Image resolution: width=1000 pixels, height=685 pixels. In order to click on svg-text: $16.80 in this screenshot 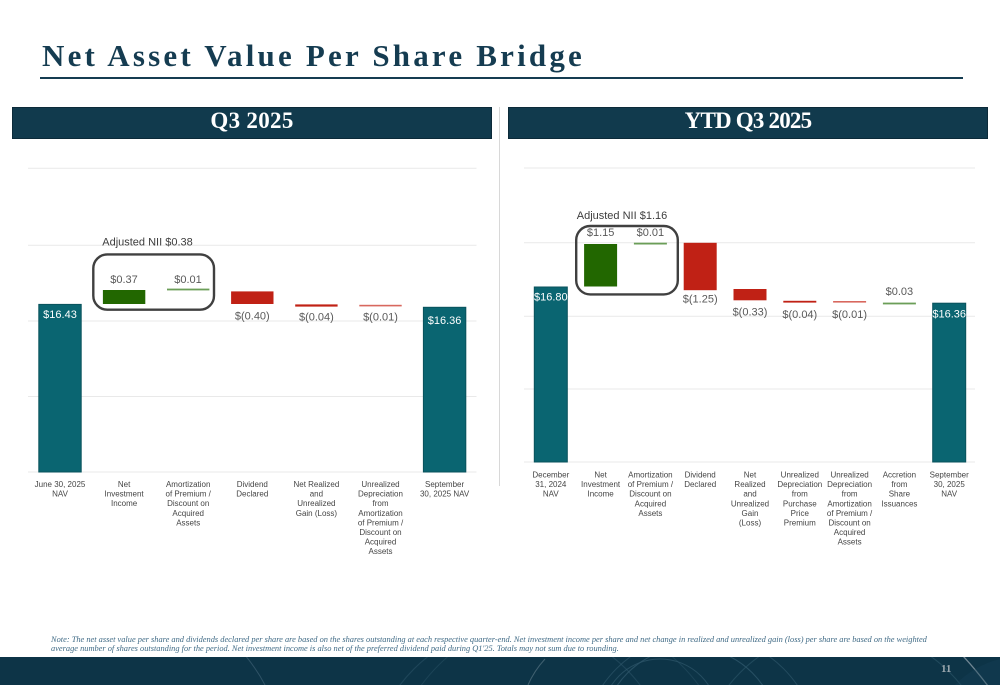, I will do `click(551, 298)`.